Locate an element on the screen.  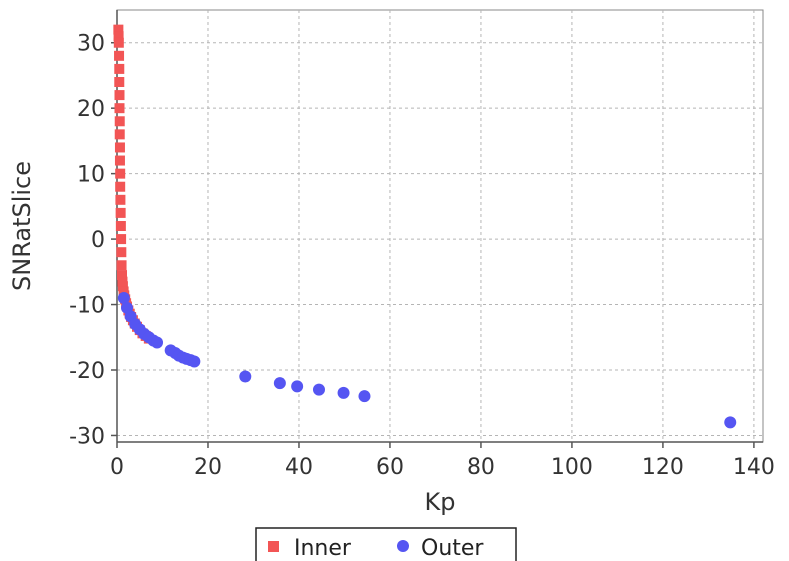
x-tick-label: 40 is located at coordinates (299, 467).